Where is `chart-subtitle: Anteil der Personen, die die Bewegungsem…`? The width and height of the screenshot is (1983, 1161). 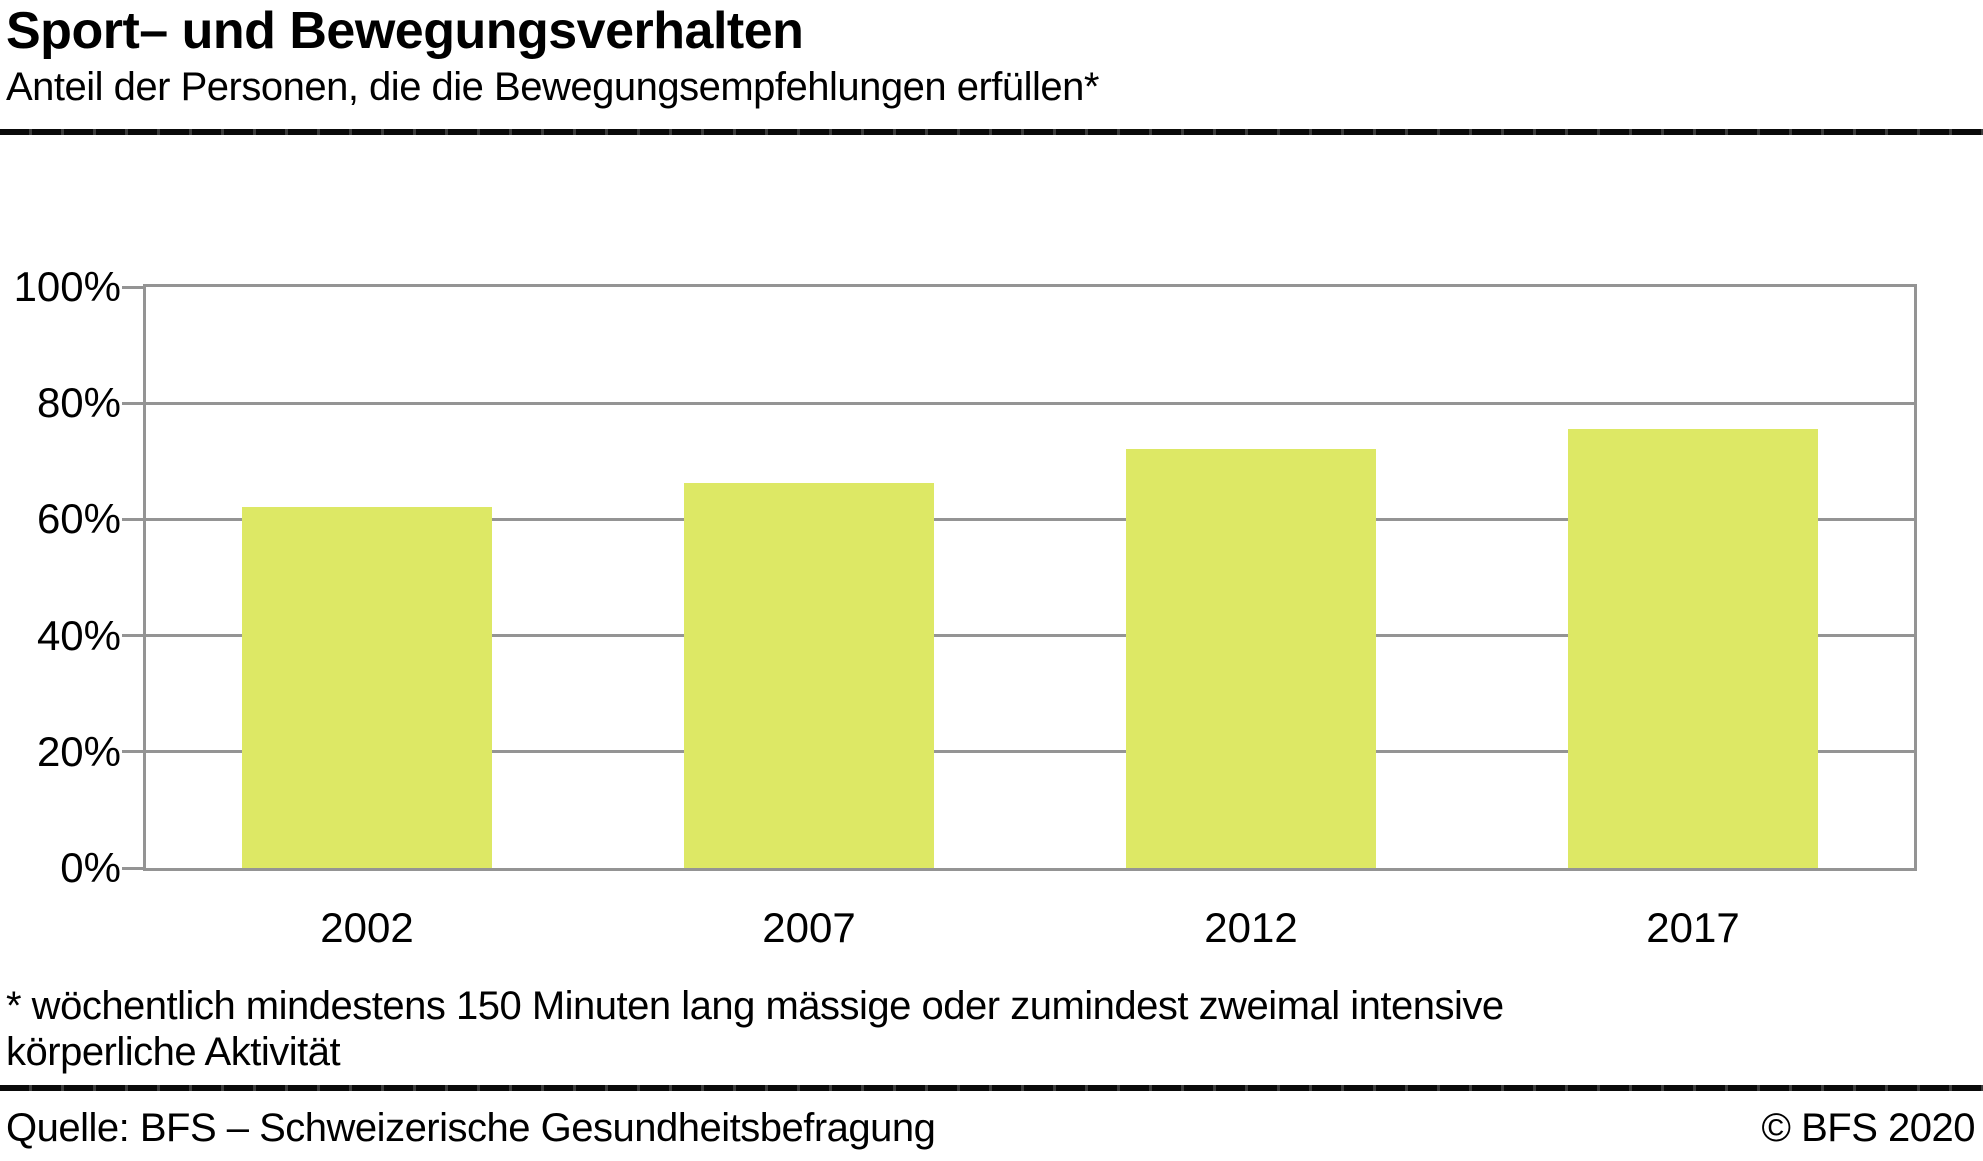 chart-subtitle: Anteil der Personen, die die Bewegungsem… is located at coordinates (553, 87).